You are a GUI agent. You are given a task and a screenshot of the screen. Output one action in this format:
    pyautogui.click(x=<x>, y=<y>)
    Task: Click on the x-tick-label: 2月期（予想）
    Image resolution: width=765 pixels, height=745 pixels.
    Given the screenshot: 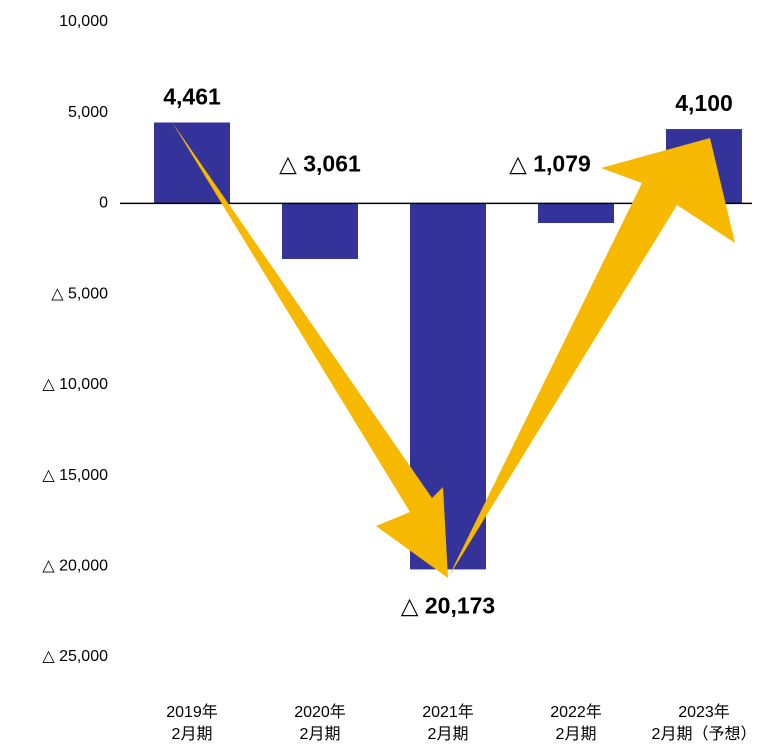 What is the action you would take?
    pyautogui.click(x=704, y=734)
    